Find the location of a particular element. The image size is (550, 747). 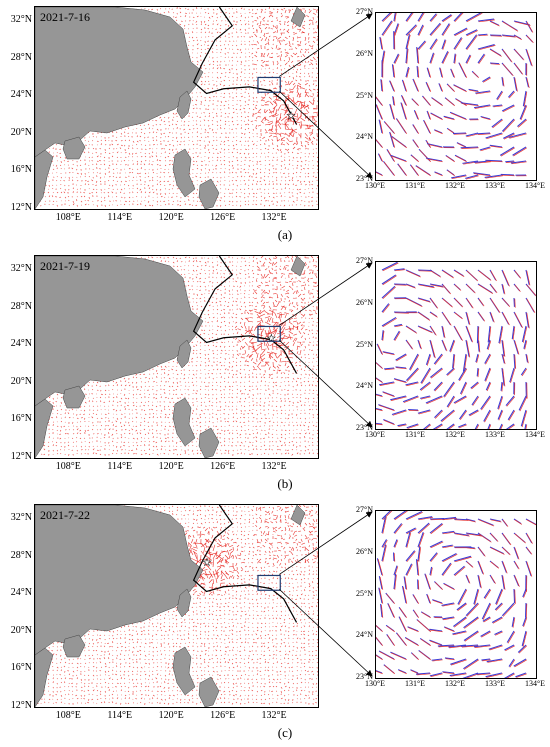

panel-label: (c) is located at coordinates (285, 732).